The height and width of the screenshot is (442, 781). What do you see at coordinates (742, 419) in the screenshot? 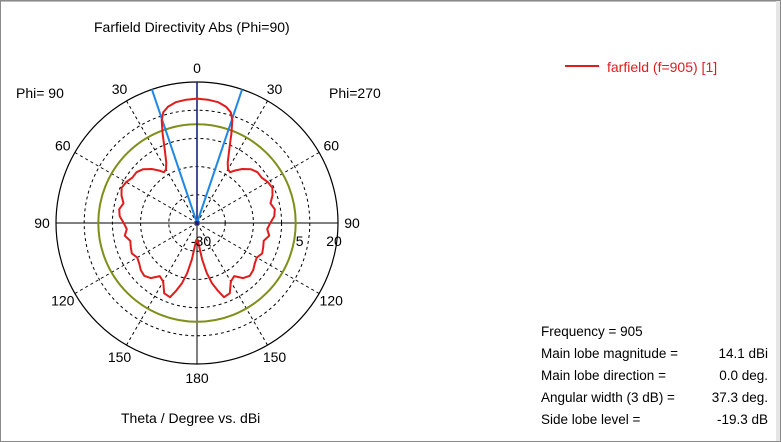
I see `side-lobe-value: -19.3 dB` at bounding box center [742, 419].